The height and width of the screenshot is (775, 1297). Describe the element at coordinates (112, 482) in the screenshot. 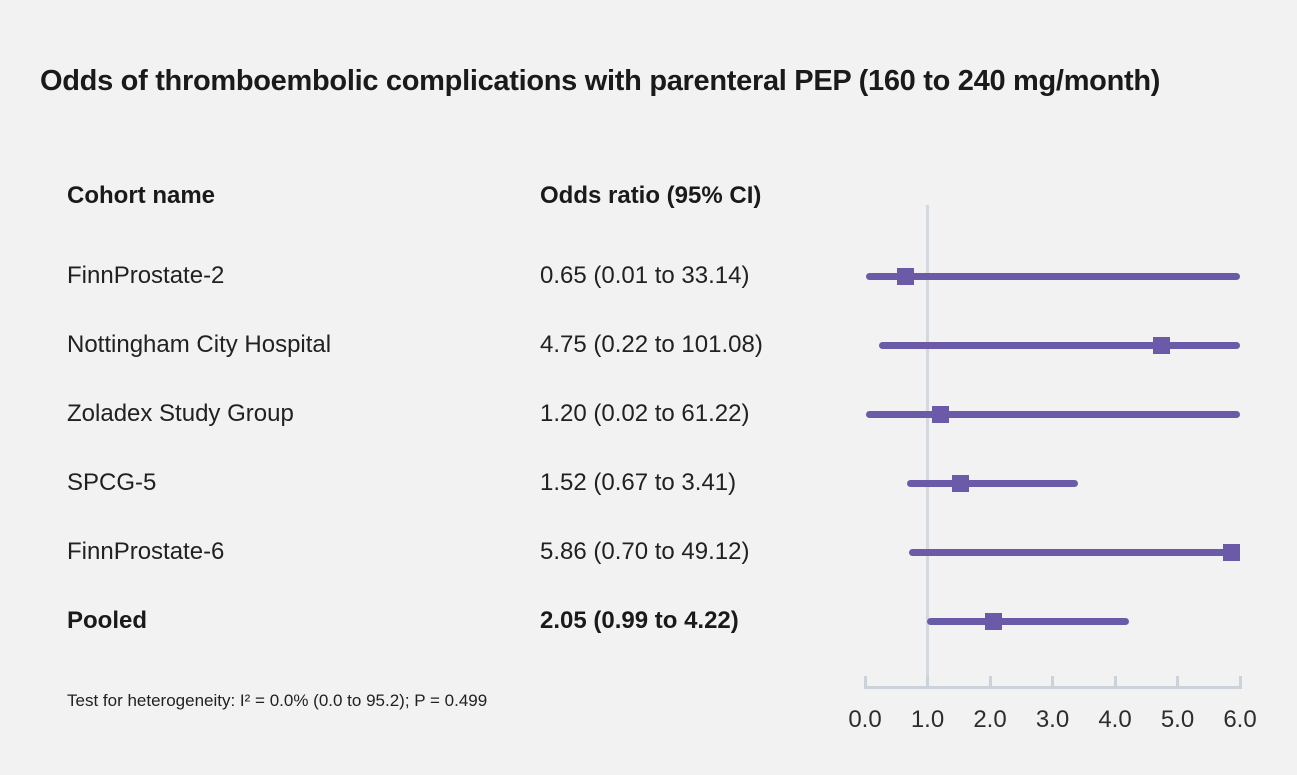

I see `cohort-name: SPCG-5` at that location.